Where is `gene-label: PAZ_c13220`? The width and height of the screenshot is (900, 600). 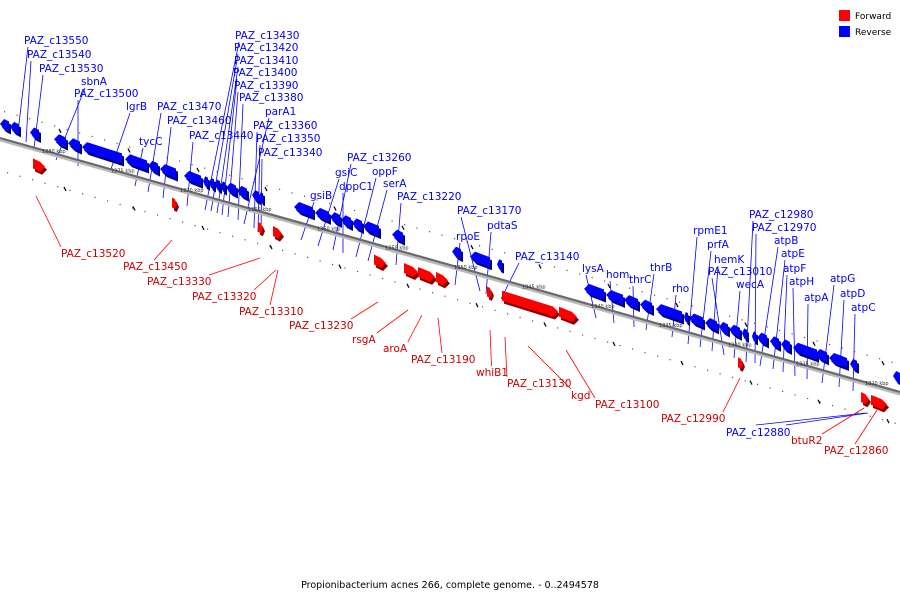 gene-label: PAZ_c13220 is located at coordinates (429, 197).